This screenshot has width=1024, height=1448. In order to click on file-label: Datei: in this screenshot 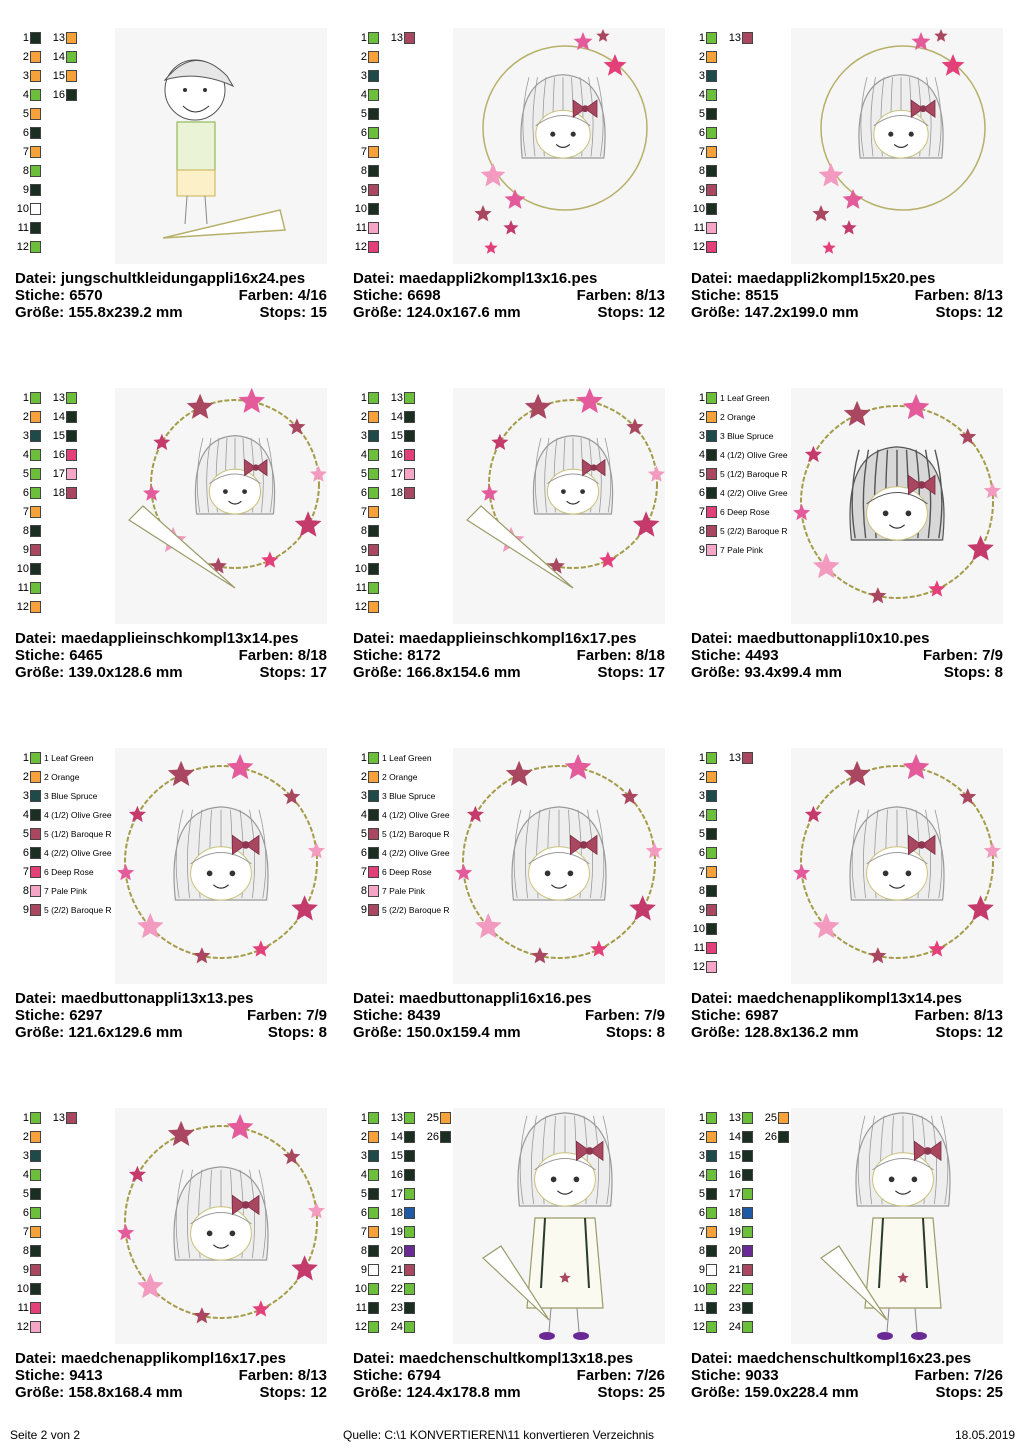, I will do `click(36, 1358)`.